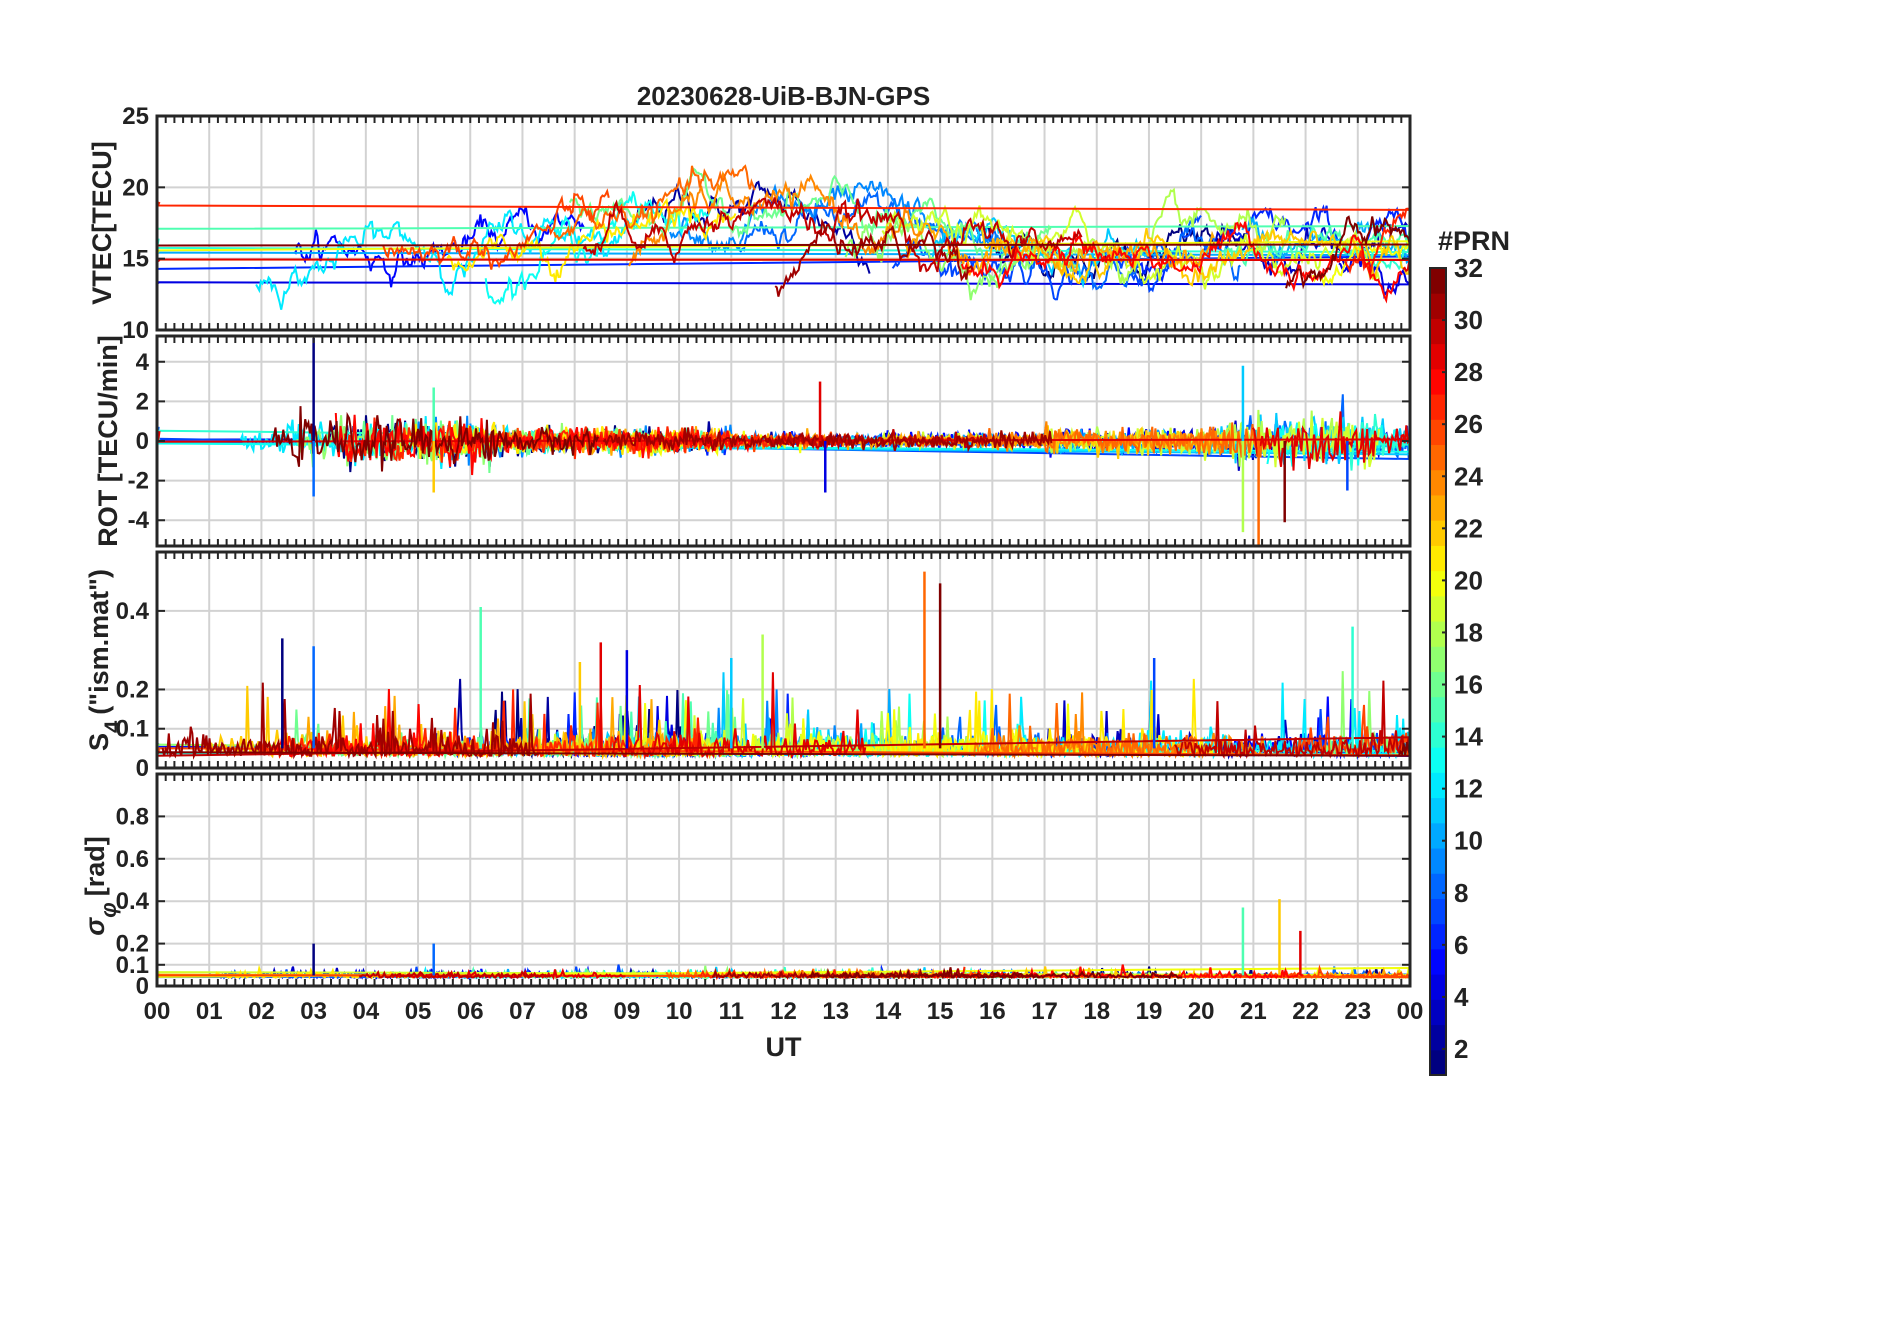 The height and width of the screenshot is (1330, 1902). What do you see at coordinates (1044, 1011) in the screenshot?
I see `x-tick-label: 17` at bounding box center [1044, 1011].